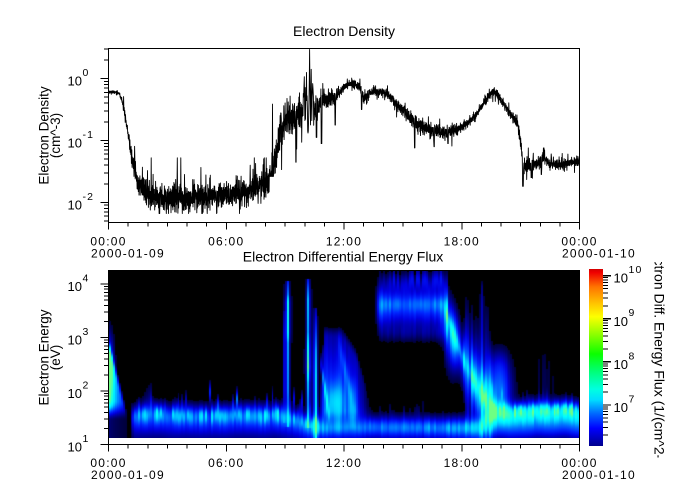  Describe the element at coordinates (55, 135) in the screenshot. I see `svg-text: (cm^-3)` at that location.